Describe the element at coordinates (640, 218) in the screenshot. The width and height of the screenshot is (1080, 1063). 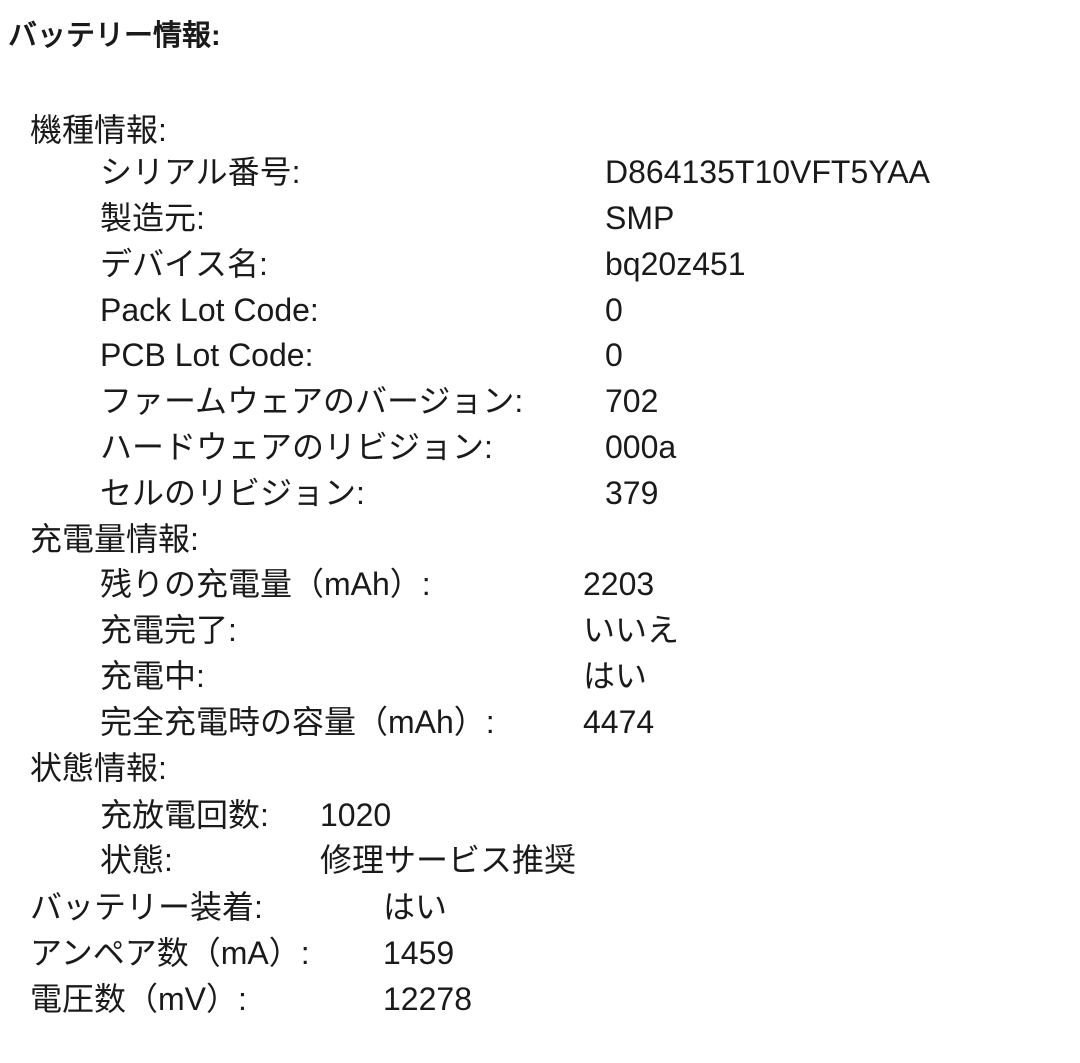
I see `row-value: SMP` at that location.